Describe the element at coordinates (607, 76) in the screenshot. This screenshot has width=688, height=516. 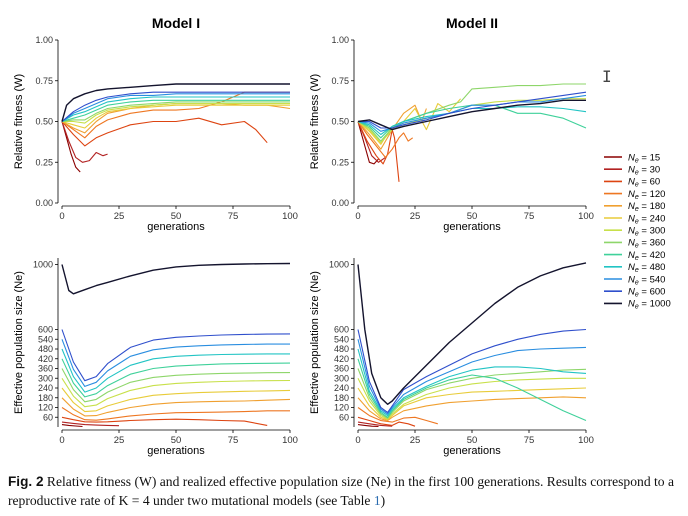
I see `text-cursor-icon: I` at that location.